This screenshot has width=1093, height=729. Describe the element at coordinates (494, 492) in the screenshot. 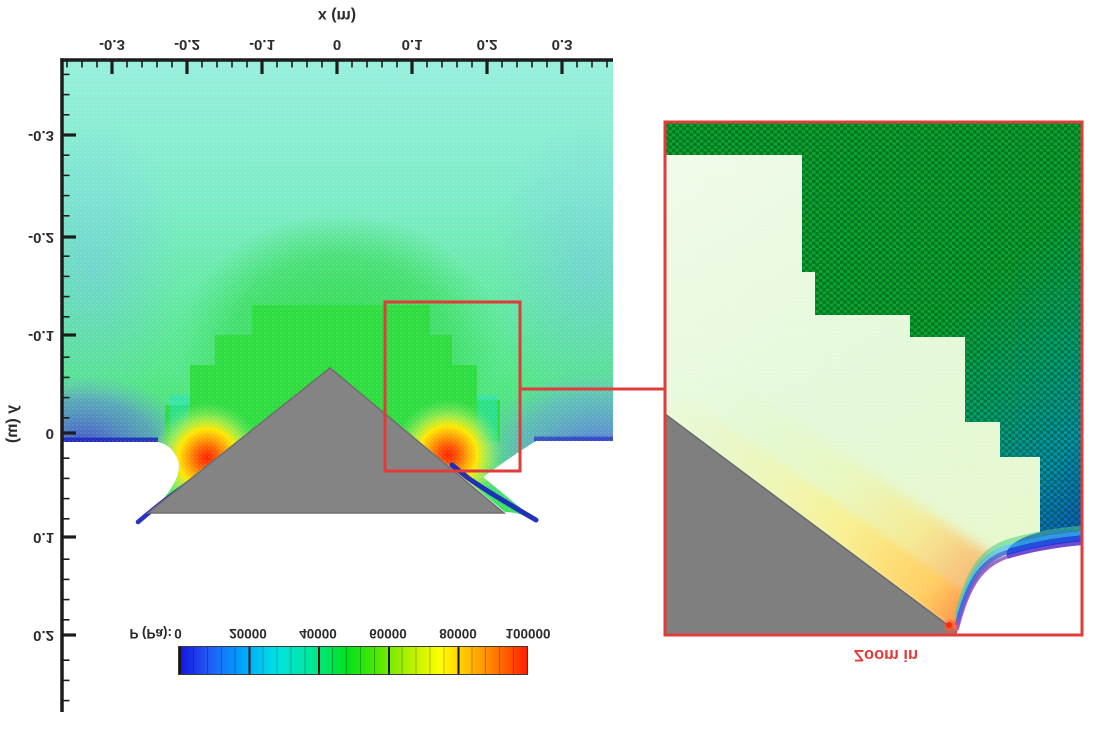

I see `right-separation-streak` at that location.